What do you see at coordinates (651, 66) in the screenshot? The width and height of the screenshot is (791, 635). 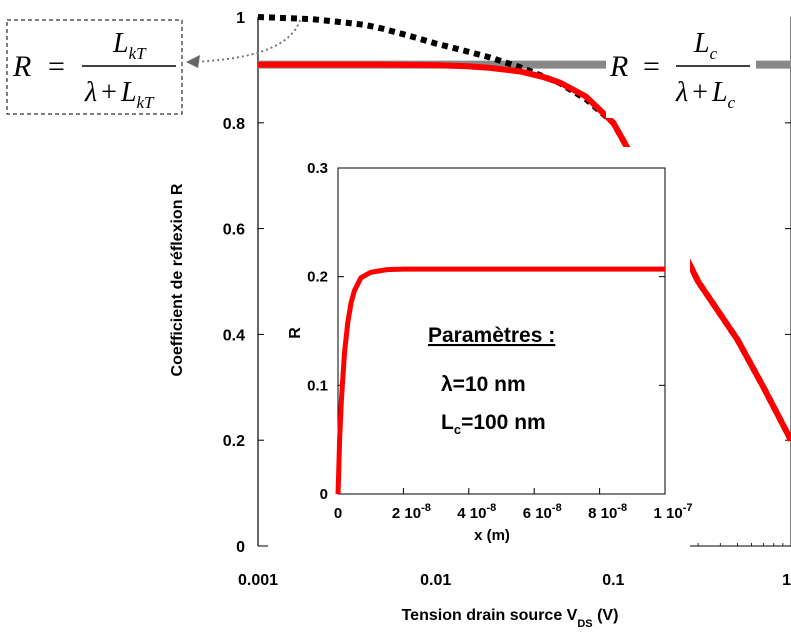 I see `right-eq-equals: =` at bounding box center [651, 66].